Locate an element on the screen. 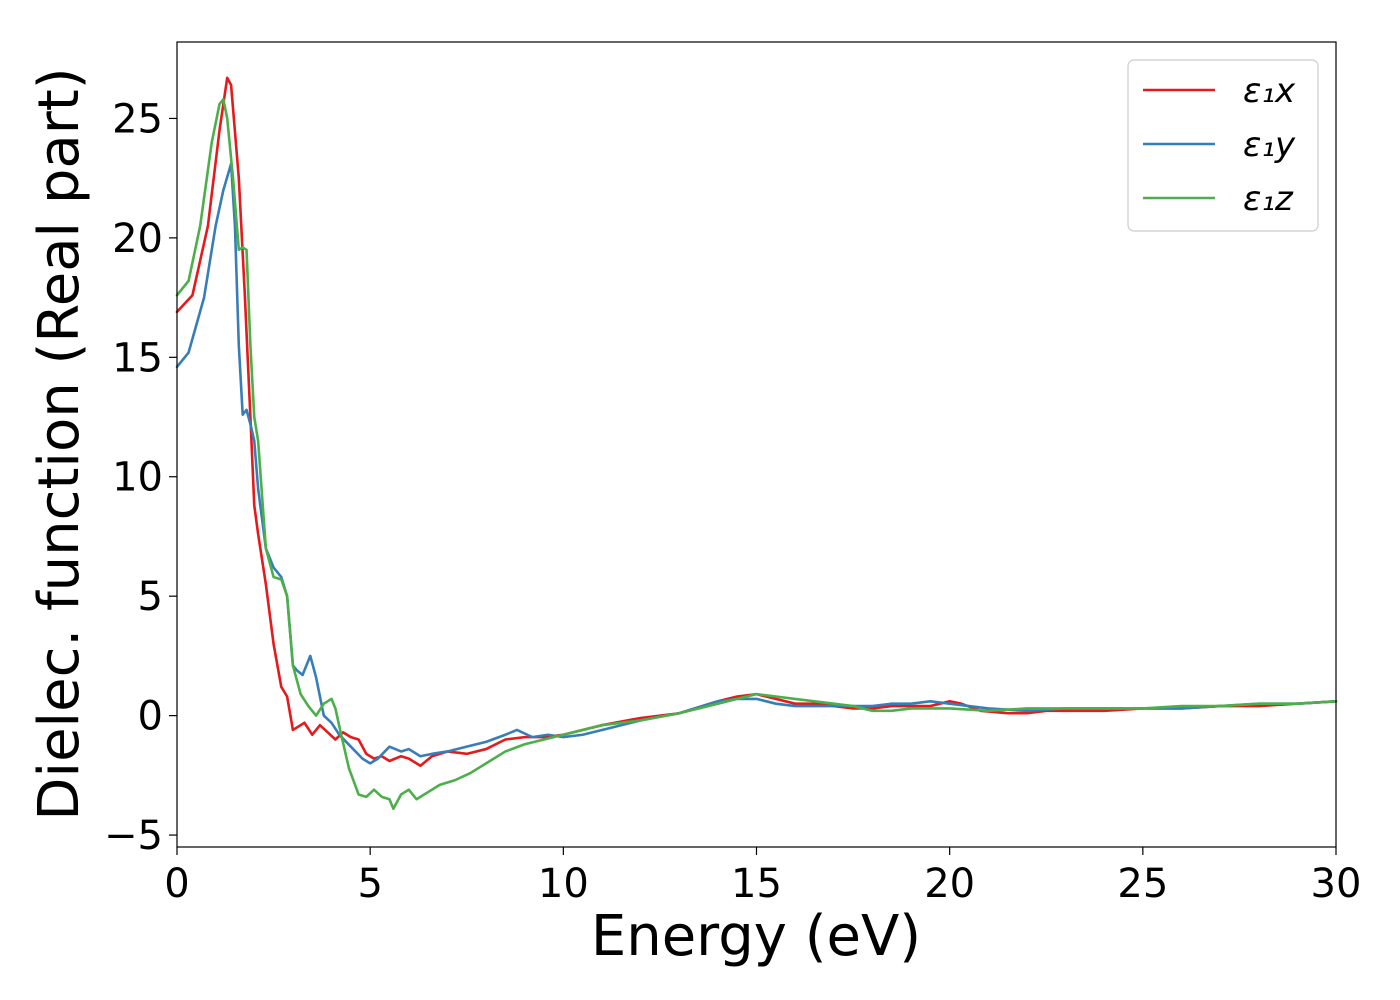  y-tick-label: 20 is located at coordinates (137, 239).